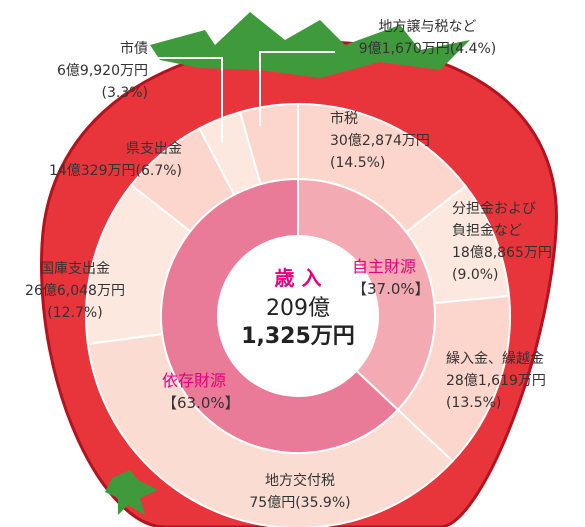 The image size is (585, 527). I want to click on segment-label: 分担金および負担金など 18億8,865万円 (9.0%), so click(514, 242).